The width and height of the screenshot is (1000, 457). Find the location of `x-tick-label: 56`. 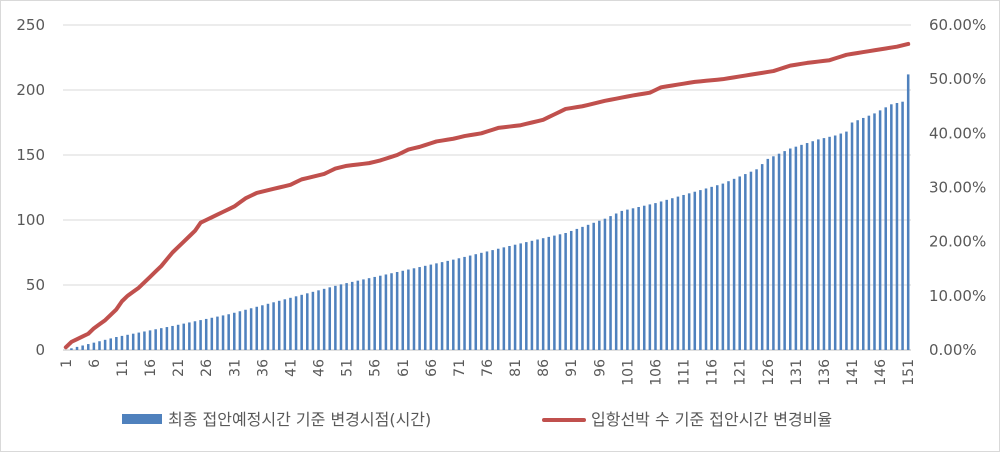

x-tick-label: 56 is located at coordinates (376, 368).